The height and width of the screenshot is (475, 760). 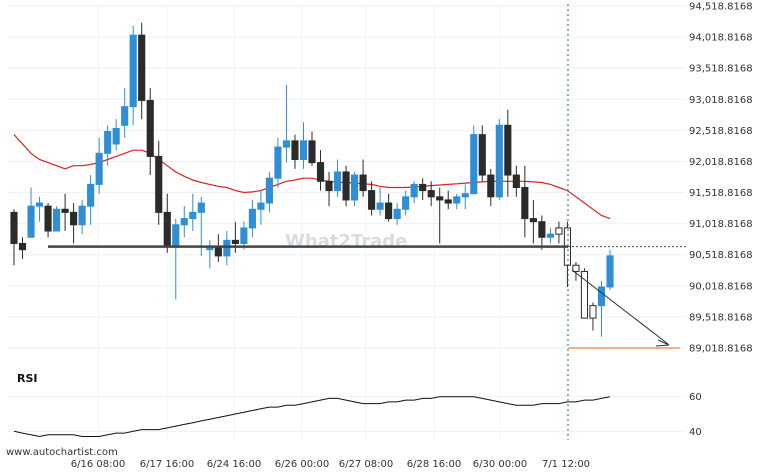 What do you see at coordinates (312, 417) in the screenshot?
I see `rsi-line` at bounding box center [312, 417].